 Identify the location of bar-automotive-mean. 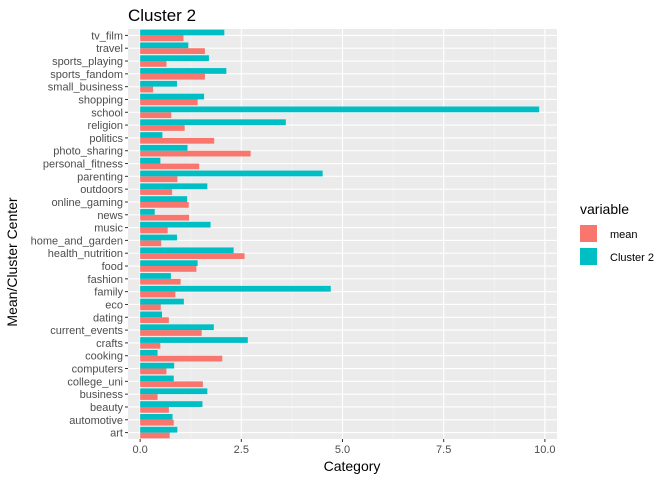
(157, 422).